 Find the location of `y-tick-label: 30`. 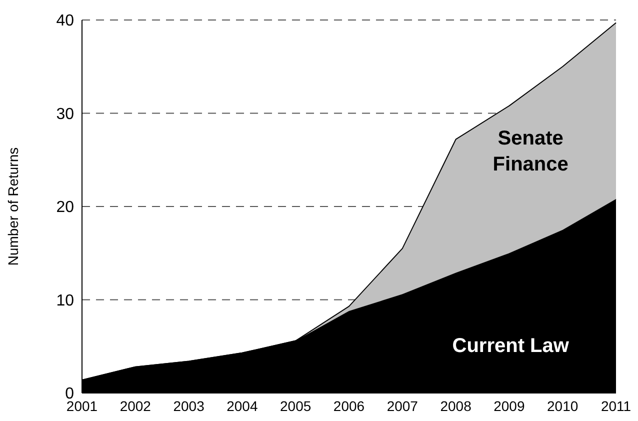

y-tick-label: 30 is located at coordinates (65, 114).